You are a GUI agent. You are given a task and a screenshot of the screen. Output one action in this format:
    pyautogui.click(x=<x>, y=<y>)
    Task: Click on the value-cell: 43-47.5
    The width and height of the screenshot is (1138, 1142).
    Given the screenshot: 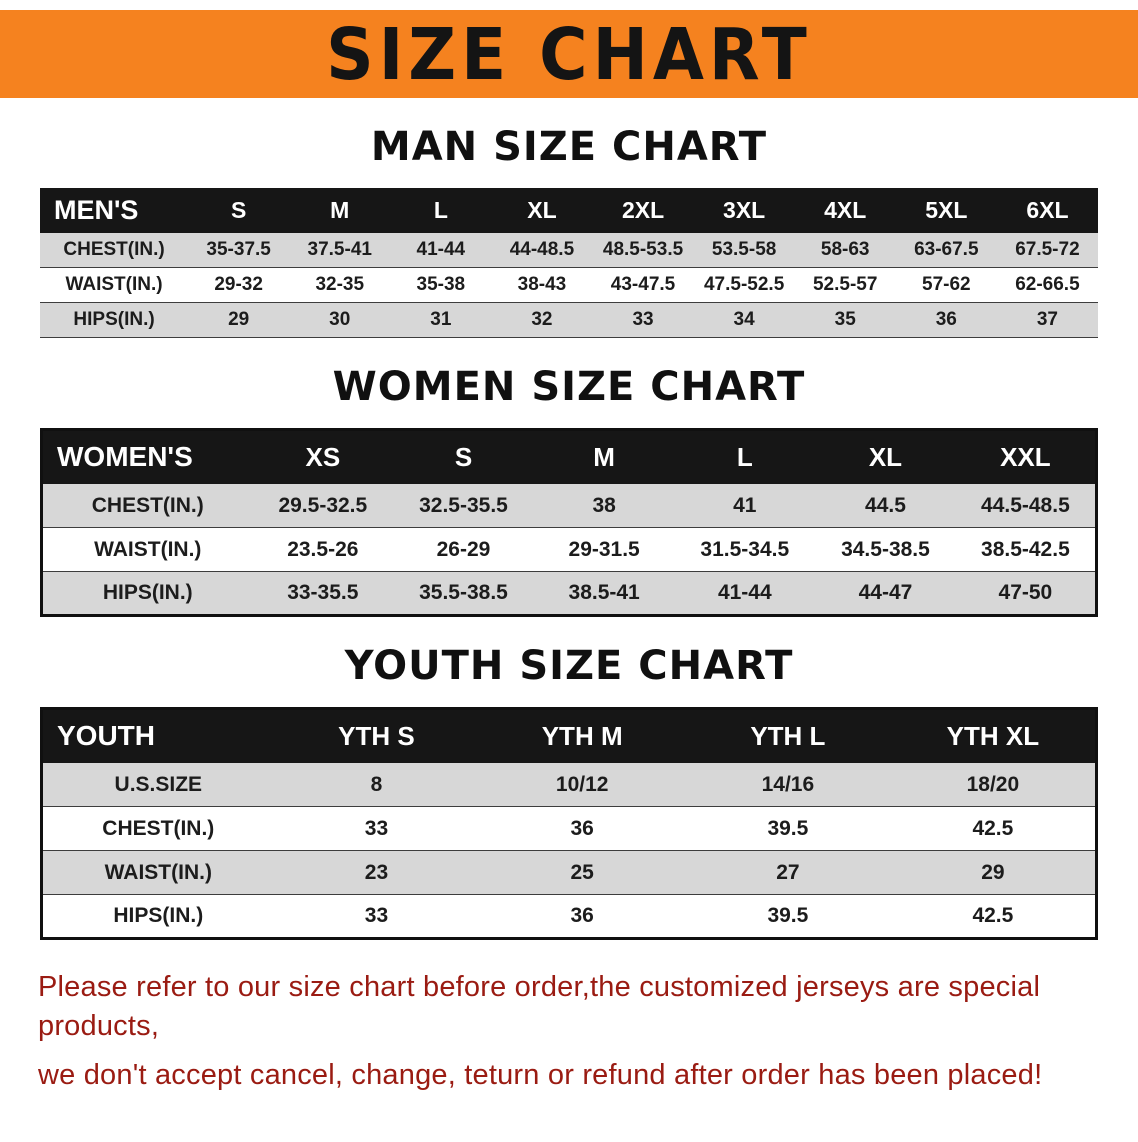 What is the action you would take?
    pyautogui.click(x=643, y=285)
    